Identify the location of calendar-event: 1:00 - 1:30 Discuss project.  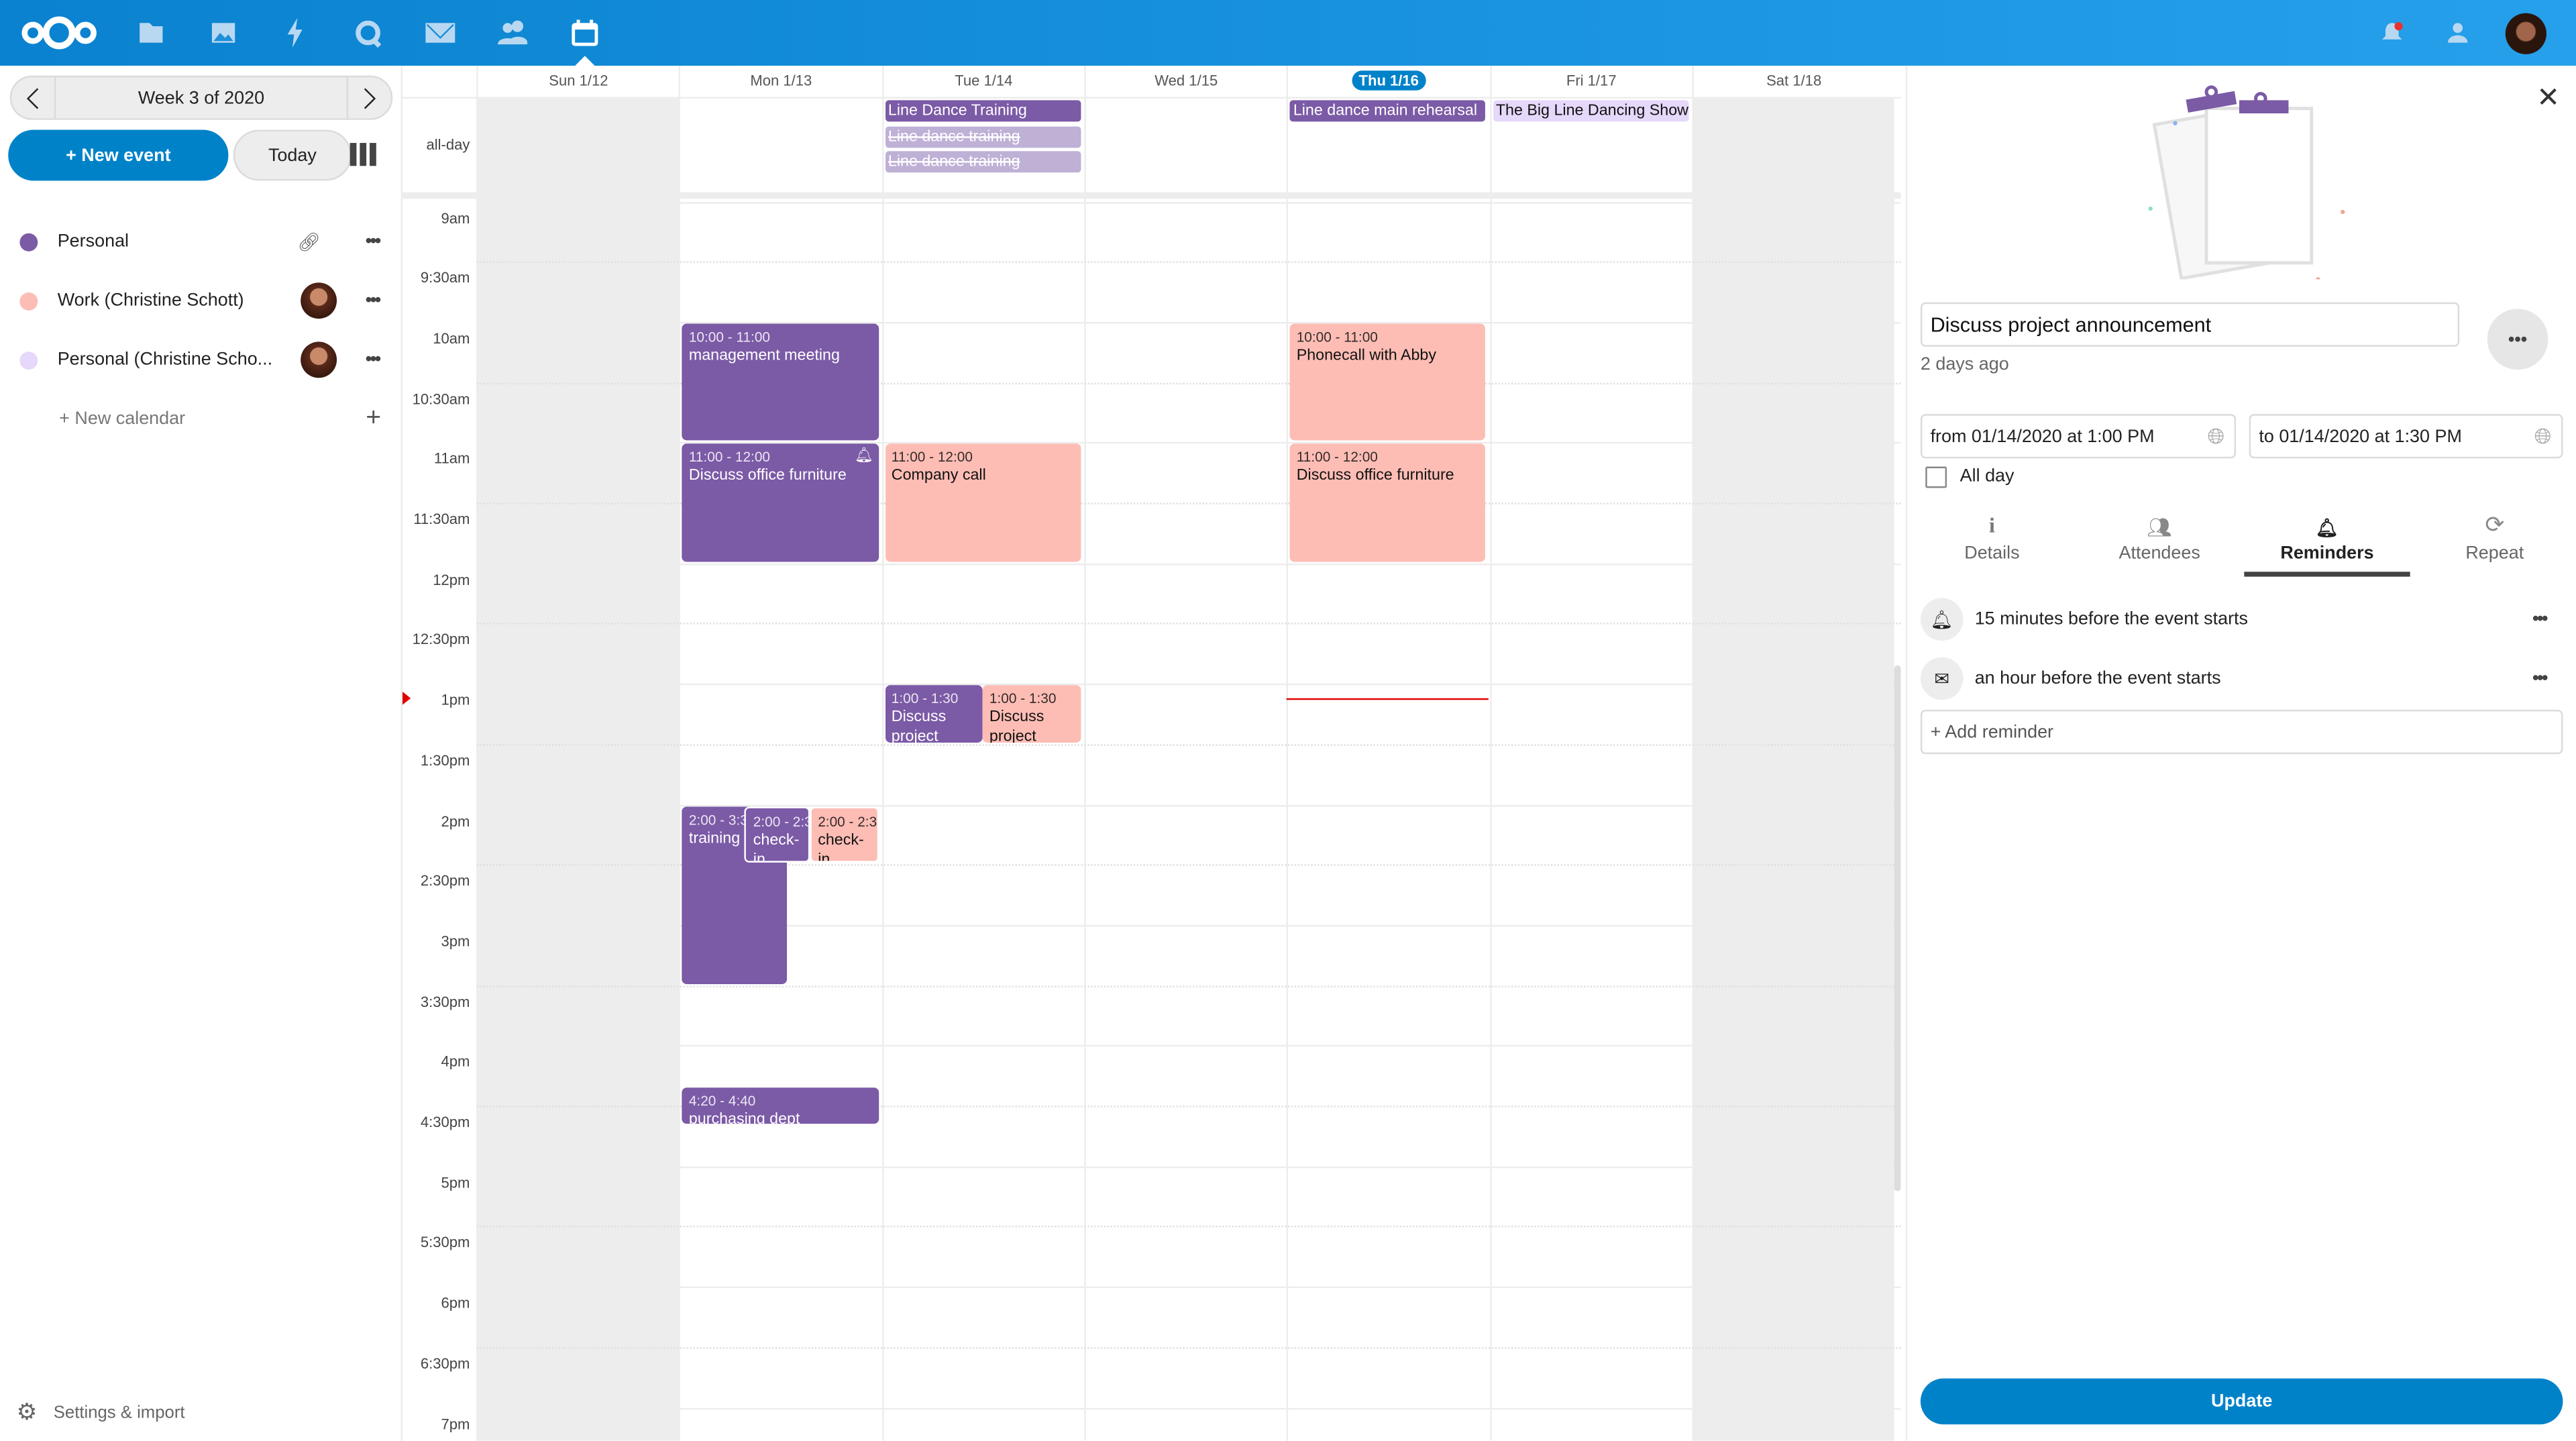
(1032, 714).